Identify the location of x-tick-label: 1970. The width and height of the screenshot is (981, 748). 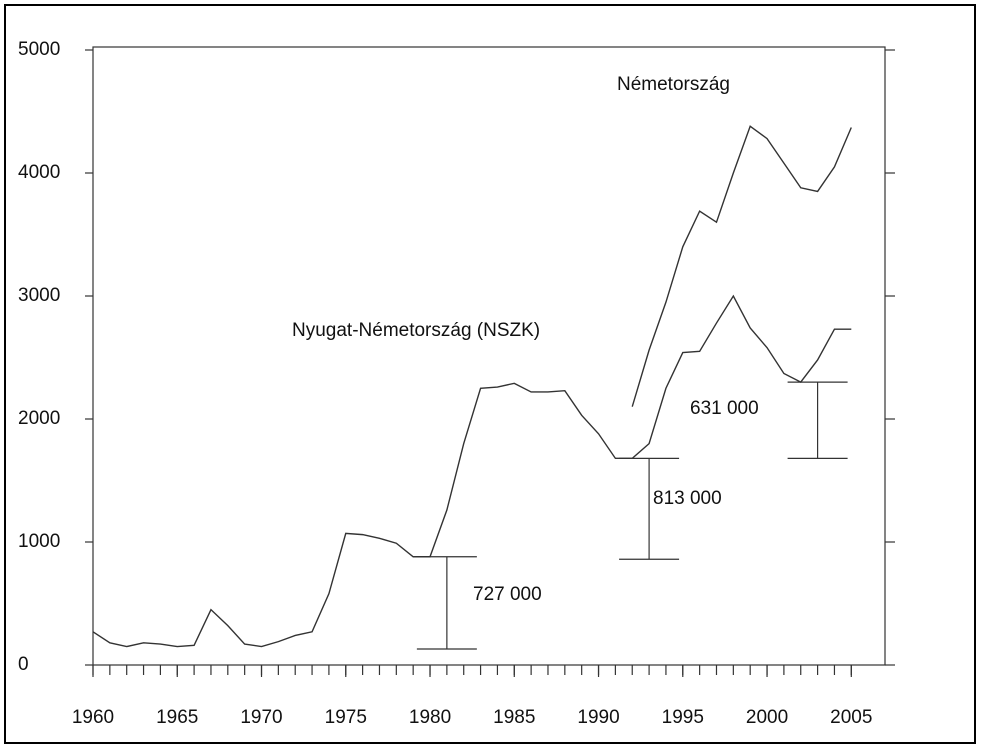
(261, 717).